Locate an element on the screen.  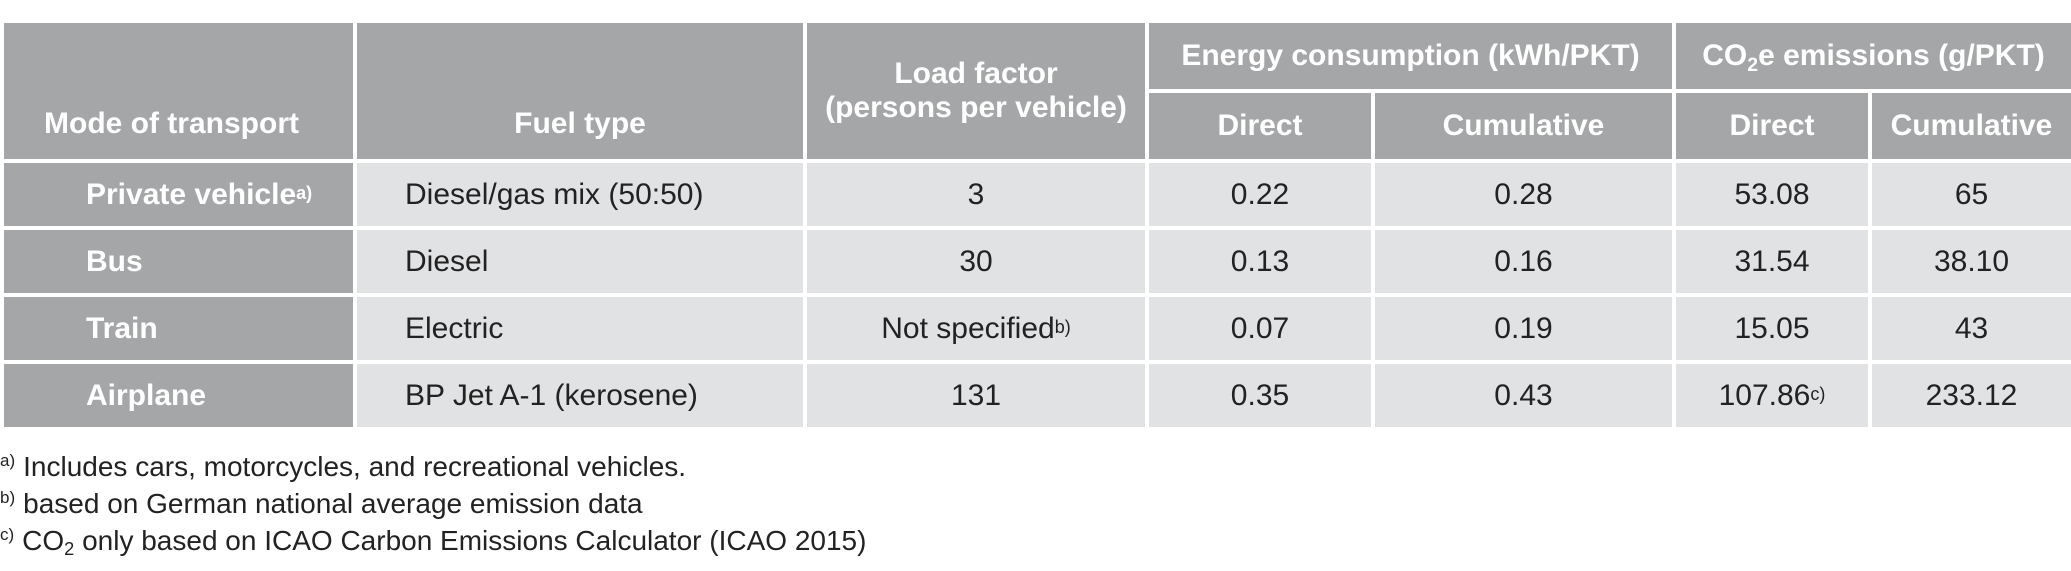
table-row: Bus Diesel 30 0.13 0.16 31.54 38.10 is located at coordinates (1035, 261).